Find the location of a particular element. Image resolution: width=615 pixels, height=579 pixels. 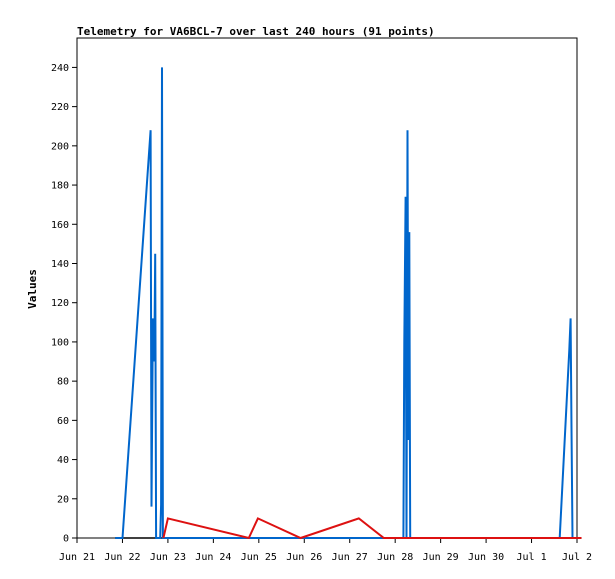

x-tick-label: Jun 22 is located at coordinates (122, 557).